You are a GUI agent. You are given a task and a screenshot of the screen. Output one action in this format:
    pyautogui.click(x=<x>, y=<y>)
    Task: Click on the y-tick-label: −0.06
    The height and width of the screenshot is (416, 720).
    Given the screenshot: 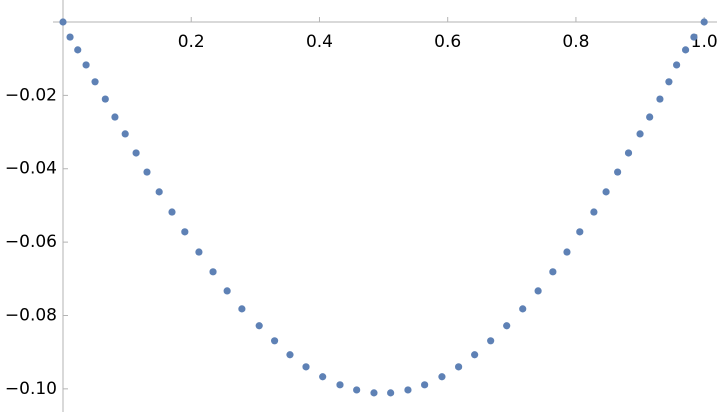 What is the action you would take?
    pyautogui.click(x=31, y=242)
    